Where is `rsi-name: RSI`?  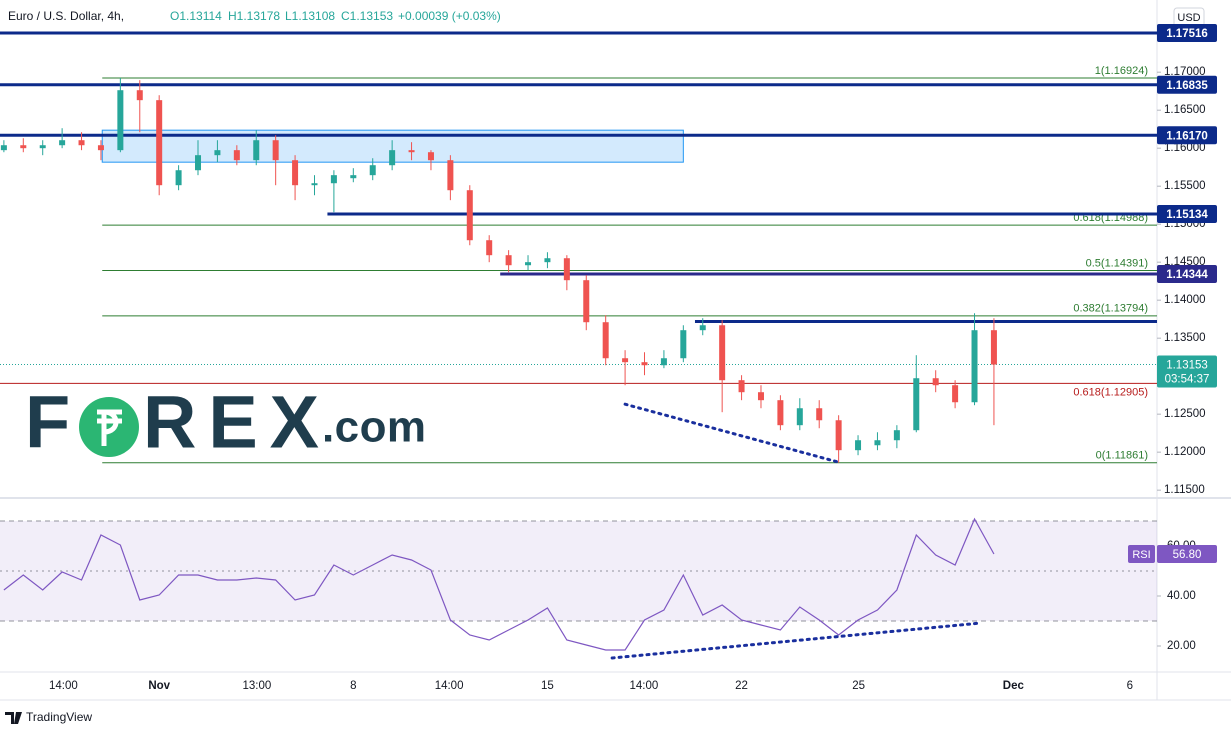 rsi-name: RSI is located at coordinates (1141, 555).